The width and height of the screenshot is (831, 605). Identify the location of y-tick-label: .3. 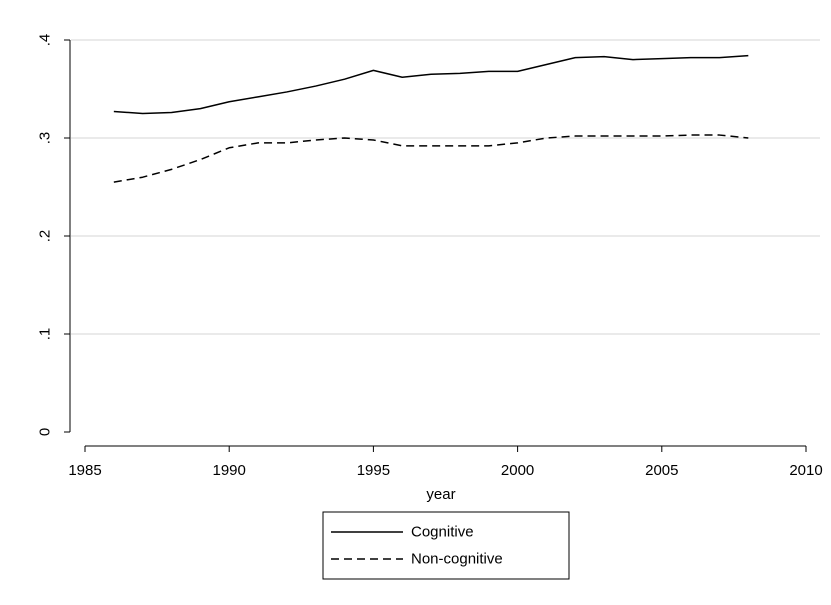
(45, 138).